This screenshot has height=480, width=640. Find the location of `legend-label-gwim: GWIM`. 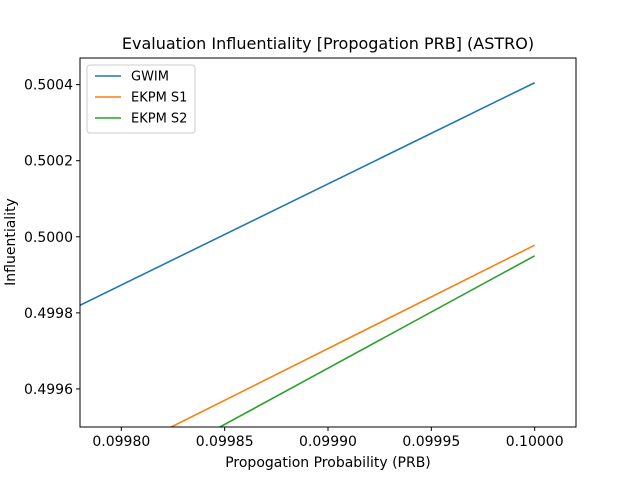

legend-label-gwim: GWIM is located at coordinates (150, 77).